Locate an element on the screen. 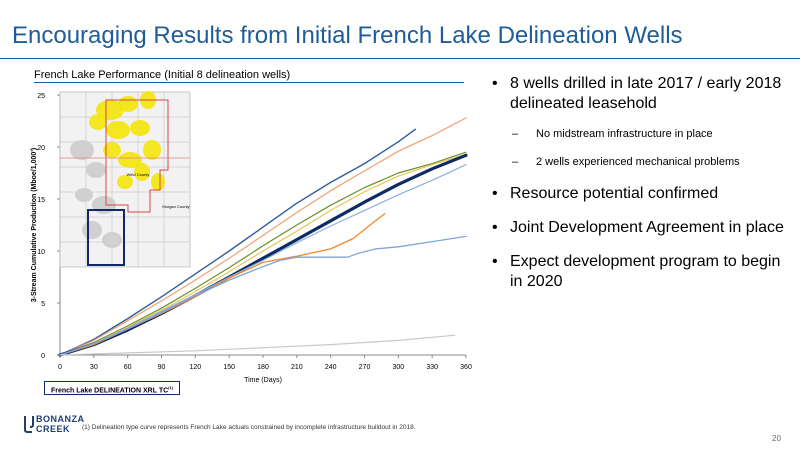 This screenshot has width=800, height=450. logo-text: BONANZA CREEK is located at coordinates (60, 424).